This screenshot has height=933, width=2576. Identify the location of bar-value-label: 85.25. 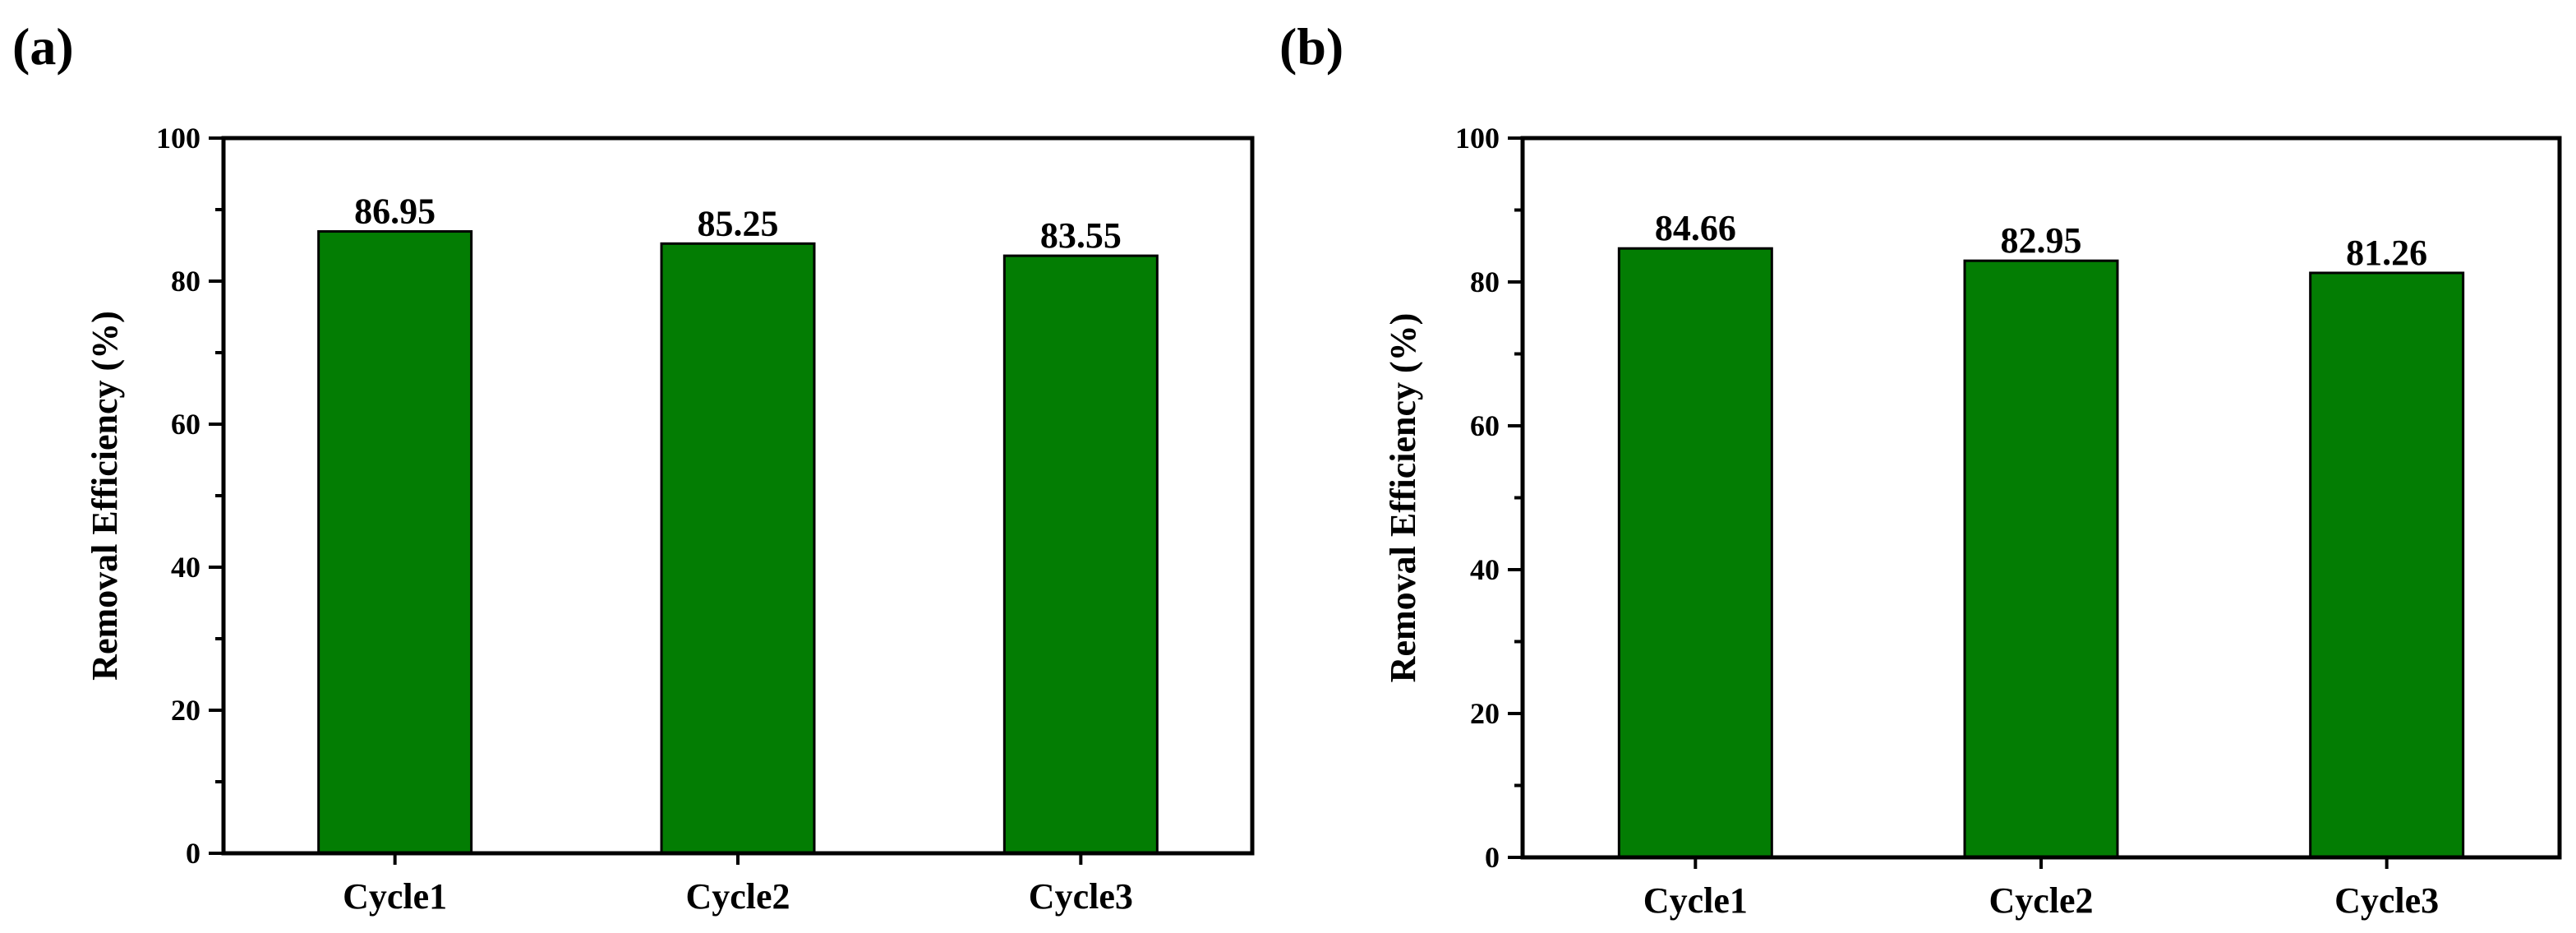
(738, 223).